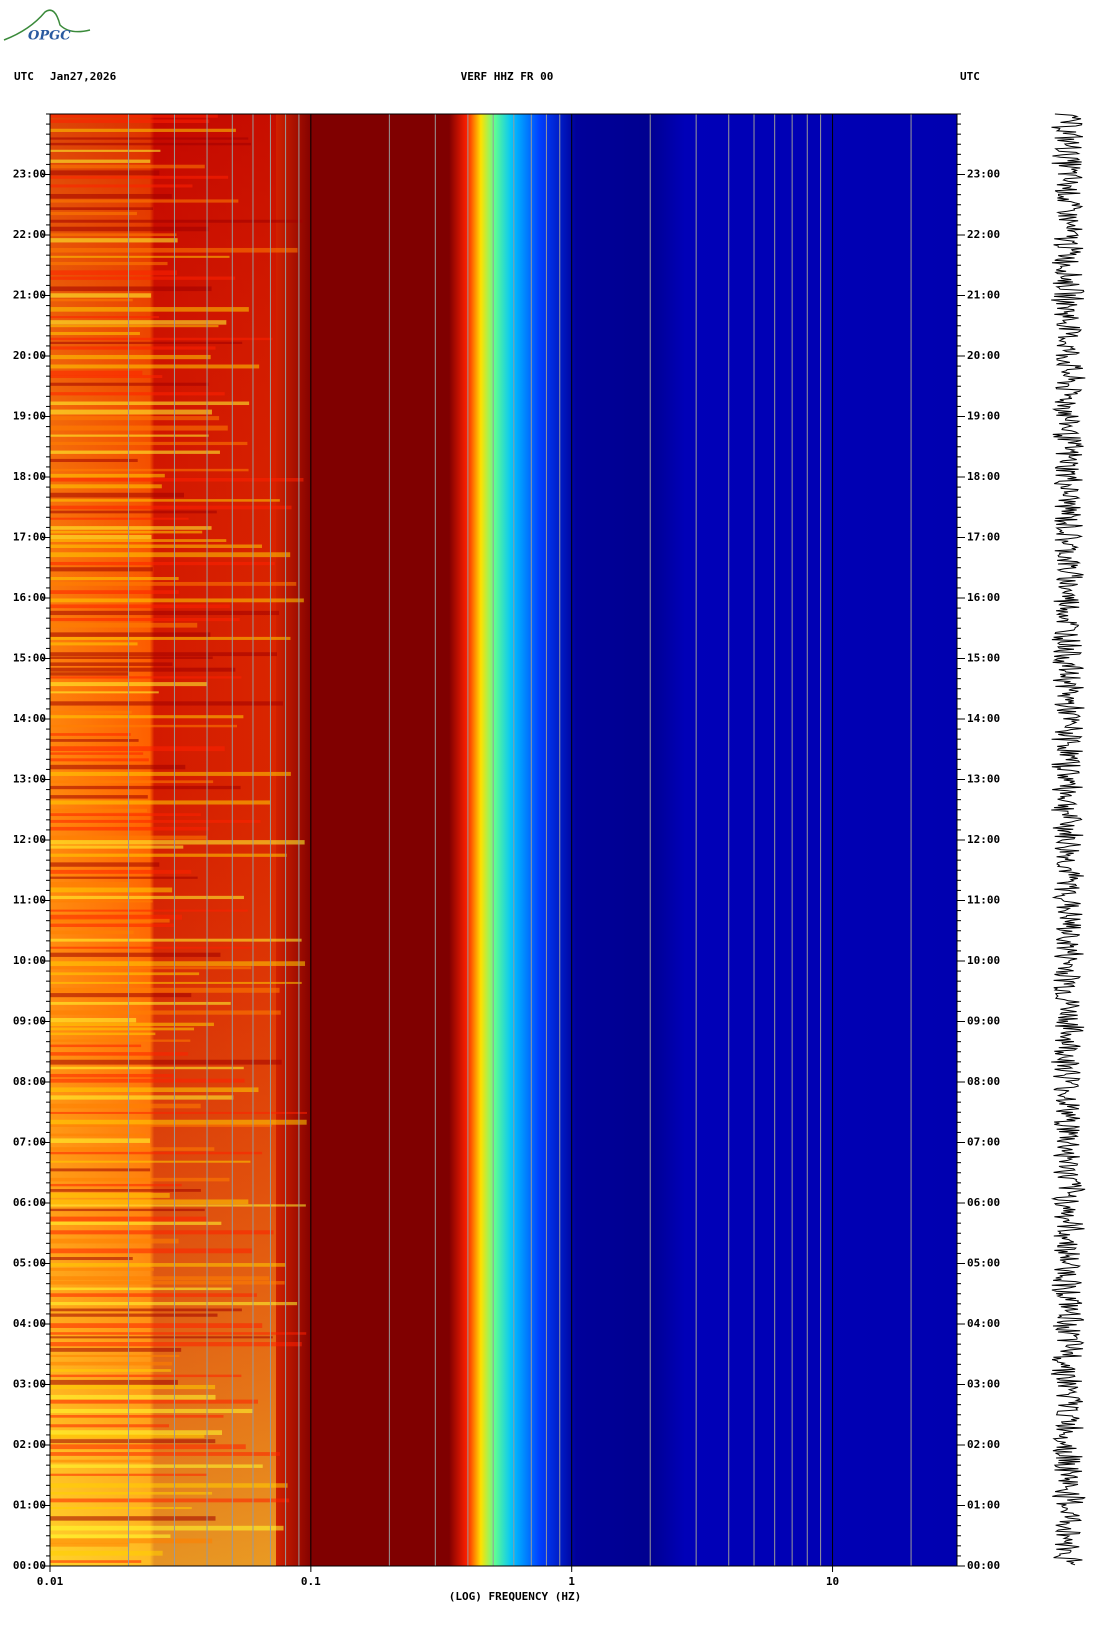 The height and width of the screenshot is (1634, 1102). I want to click on y-tick-label: 22:00, so click(983, 234).